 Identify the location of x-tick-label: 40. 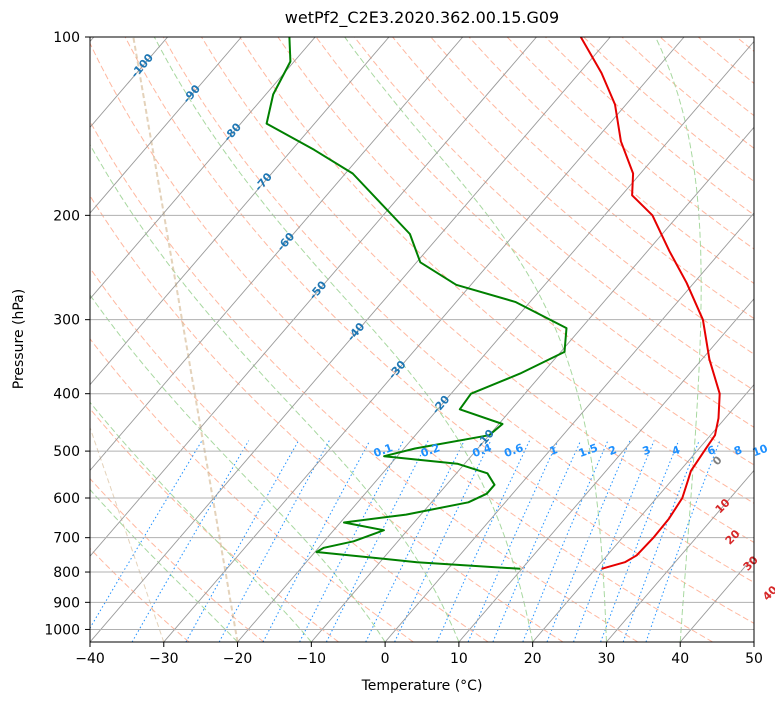
(680, 659).